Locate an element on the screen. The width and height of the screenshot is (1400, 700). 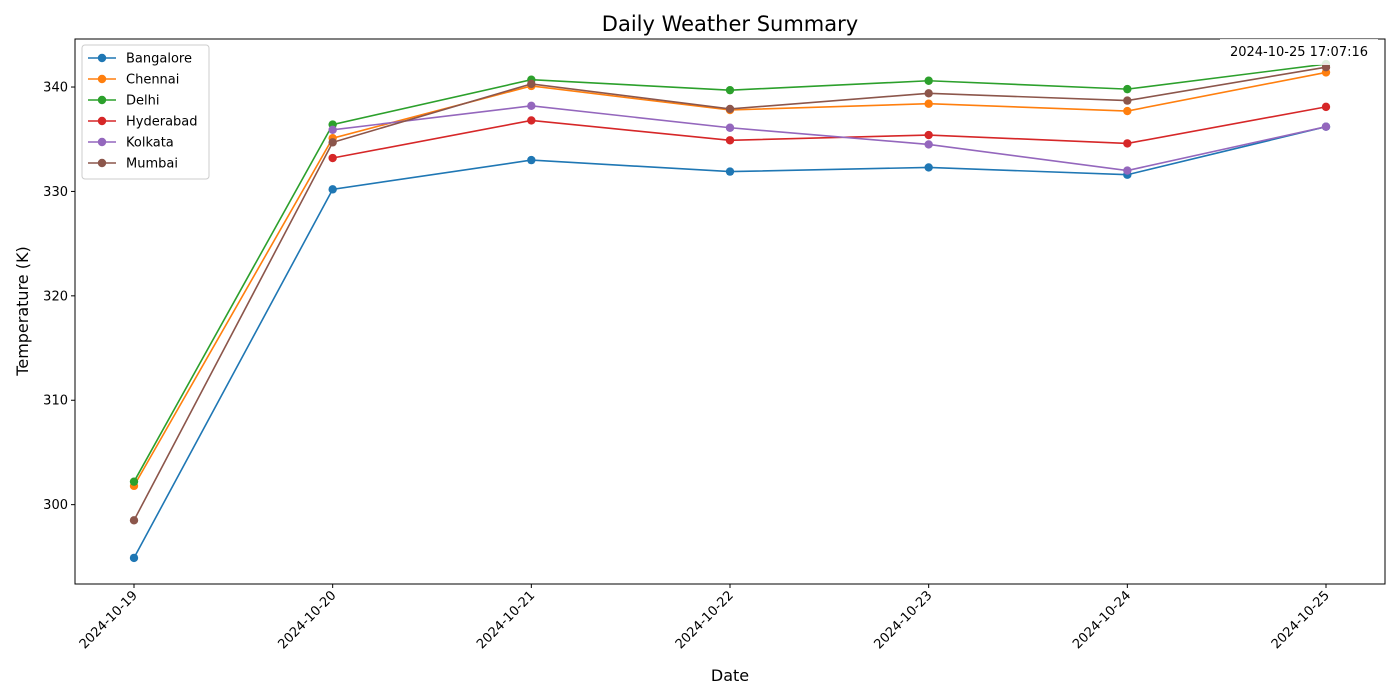
x-tick-label: 2024-10-23 is located at coordinates (903, 620).